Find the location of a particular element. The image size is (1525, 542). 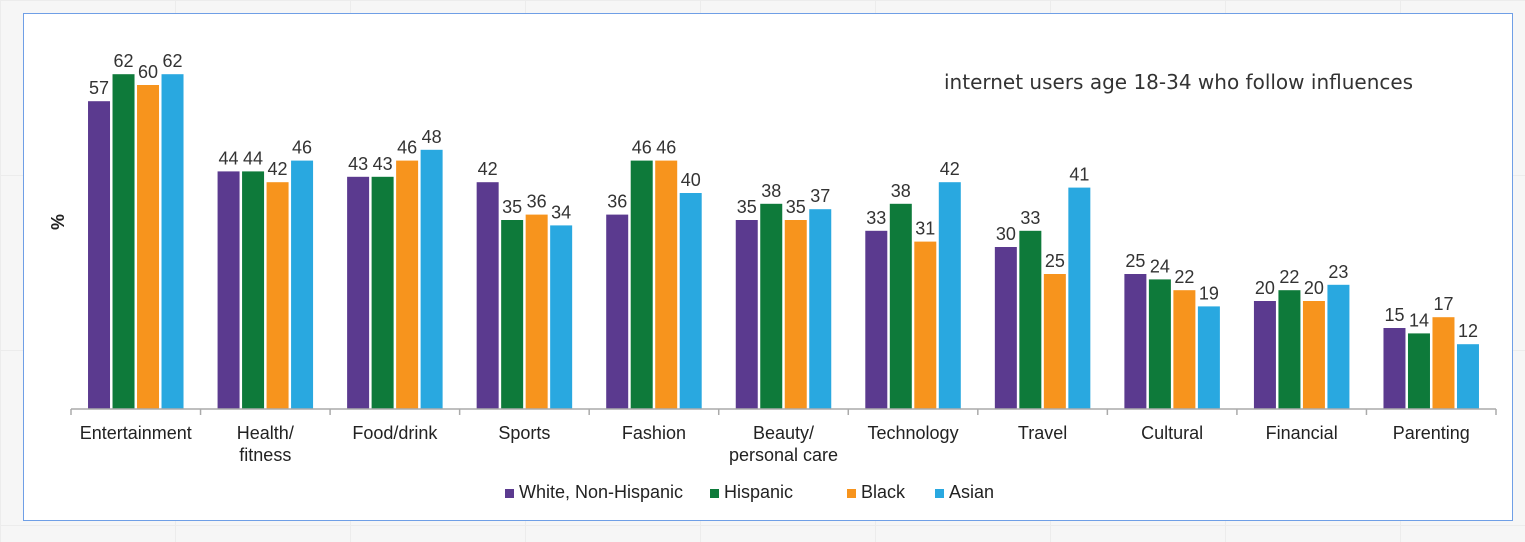

category-label: Financial is located at coordinates (1302, 433).